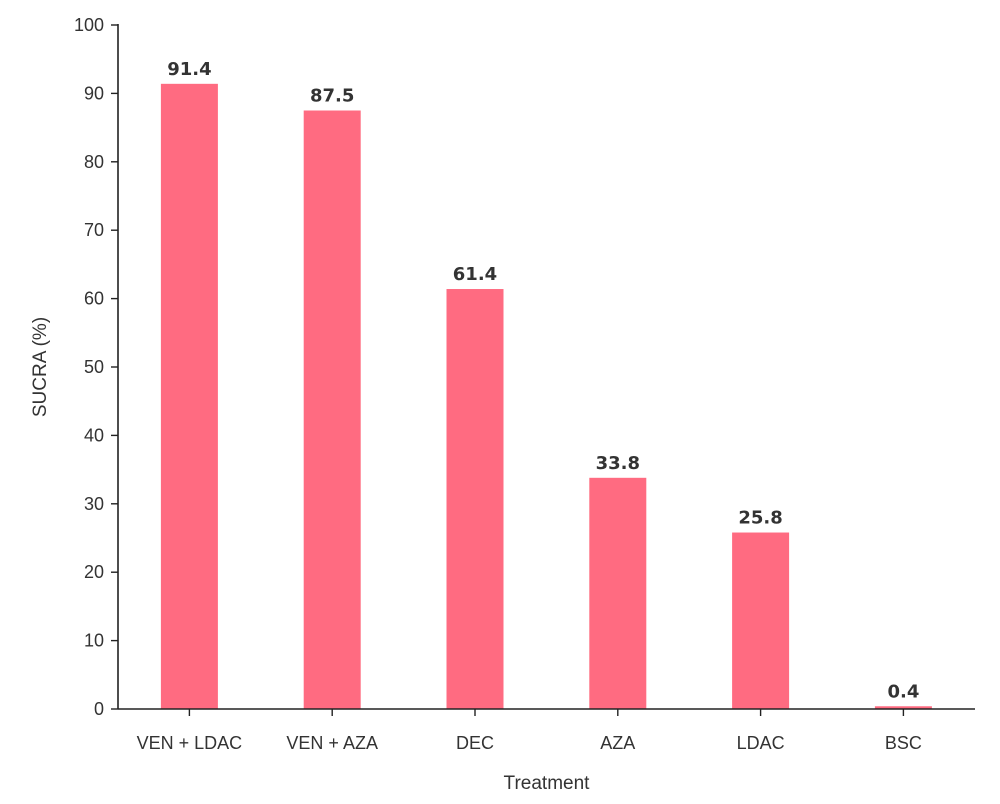 The width and height of the screenshot is (1000, 804). What do you see at coordinates (94, 435) in the screenshot?
I see `y-tick-label: 40` at bounding box center [94, 435].